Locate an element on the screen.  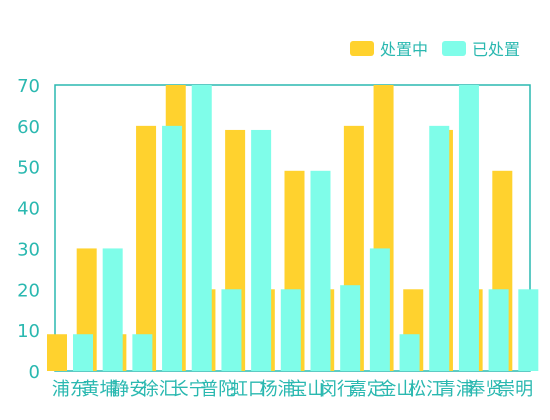
x-tick-label: 杨浦 is located at coordinates (278, 389).